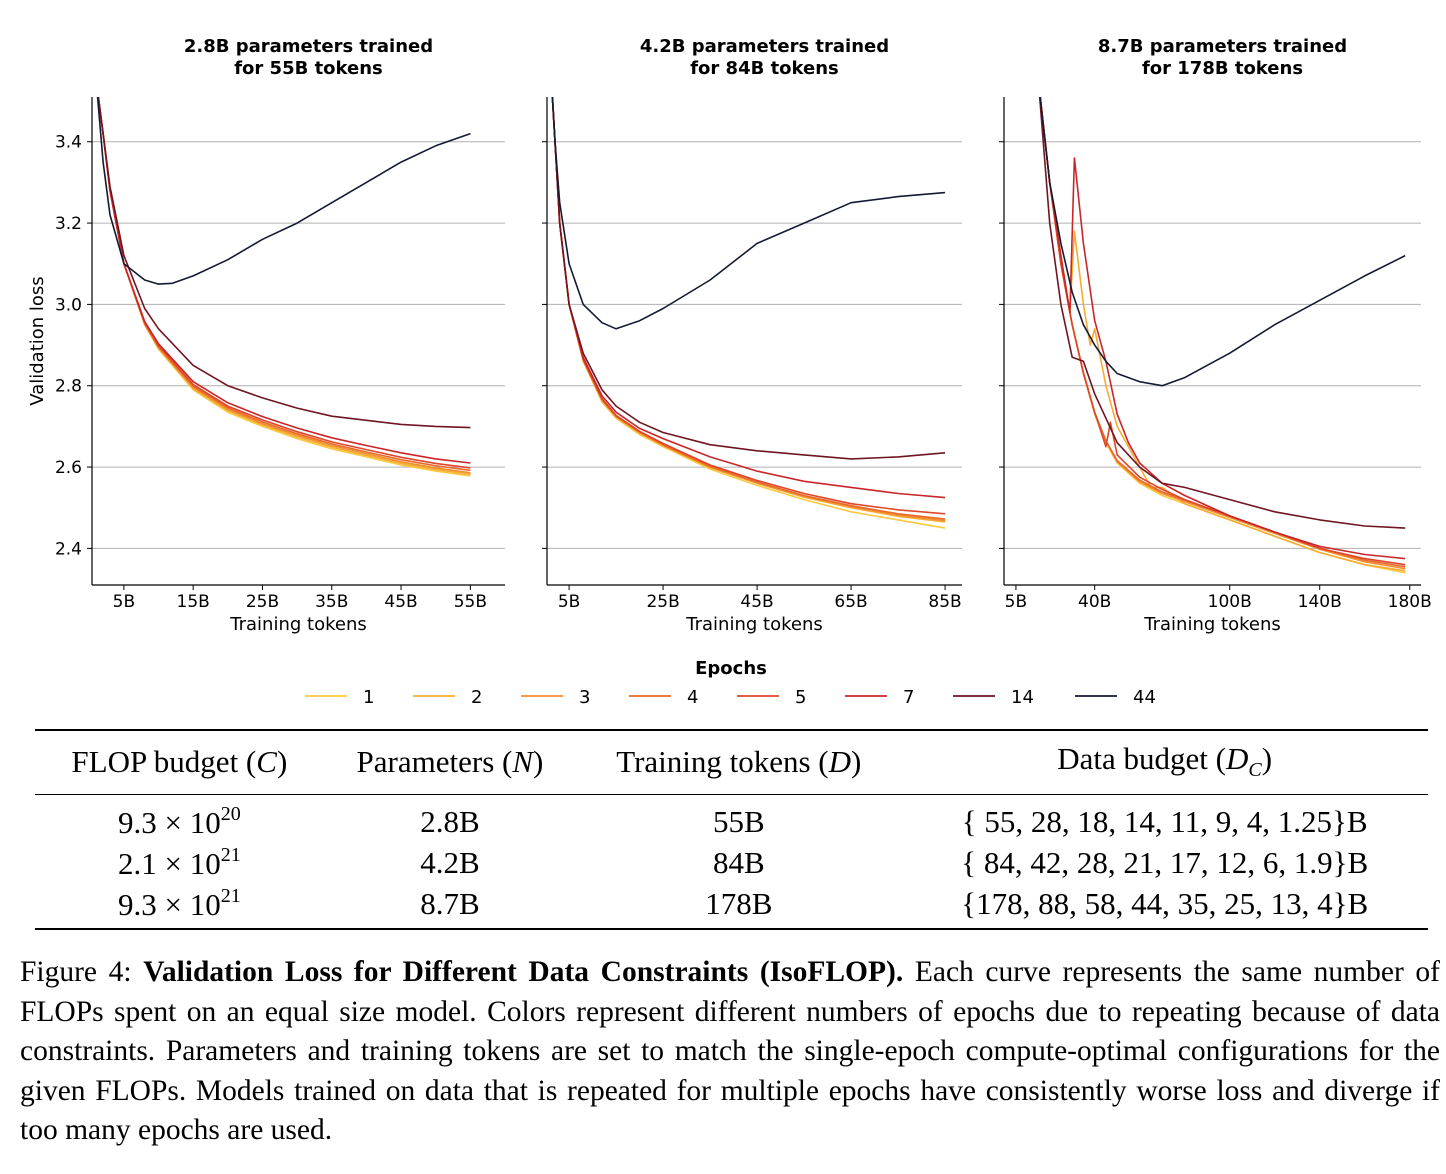 This screenshot has width=1446, height=1174. What do you see at coordinates (850, 602) in the screenshot?
I see `x-tick-label: 65B` at bounding box center [850, 602].